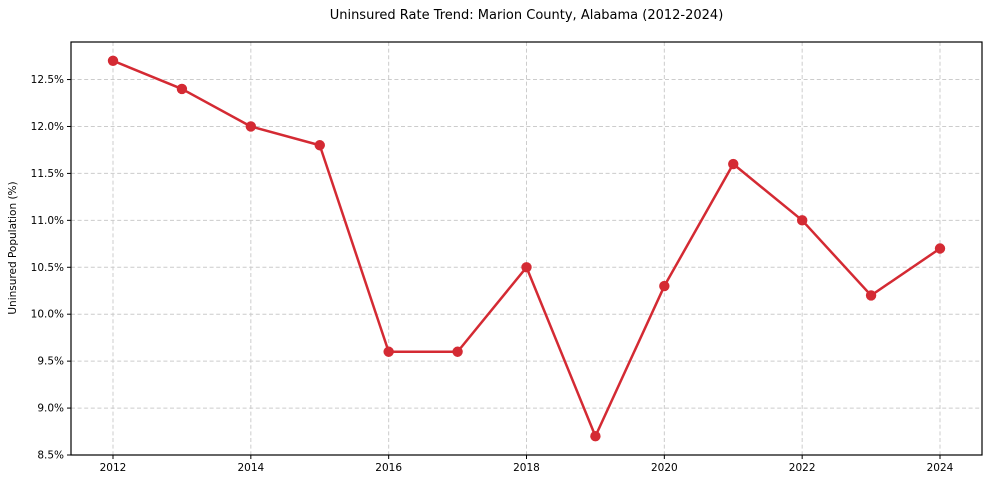 The image size is (989, 490). Describe the element at coordinates (47, 315) in the screenshot. I see `y-tick-label: 10.0%` at that location.